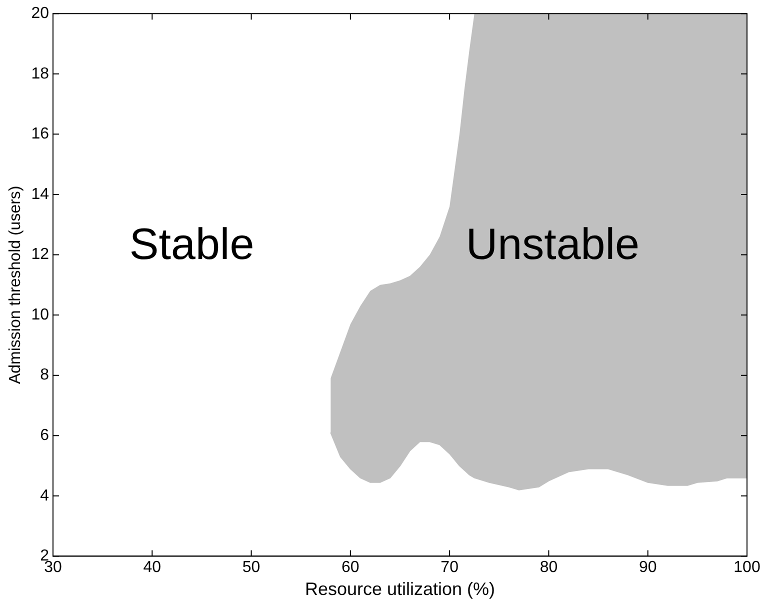 The width and height of the screenshot is (767, 603). What do you see at coordinates (40, 315) in the screenshot?
I see `y-tick-label: 10` at bounding box center [40, 315].